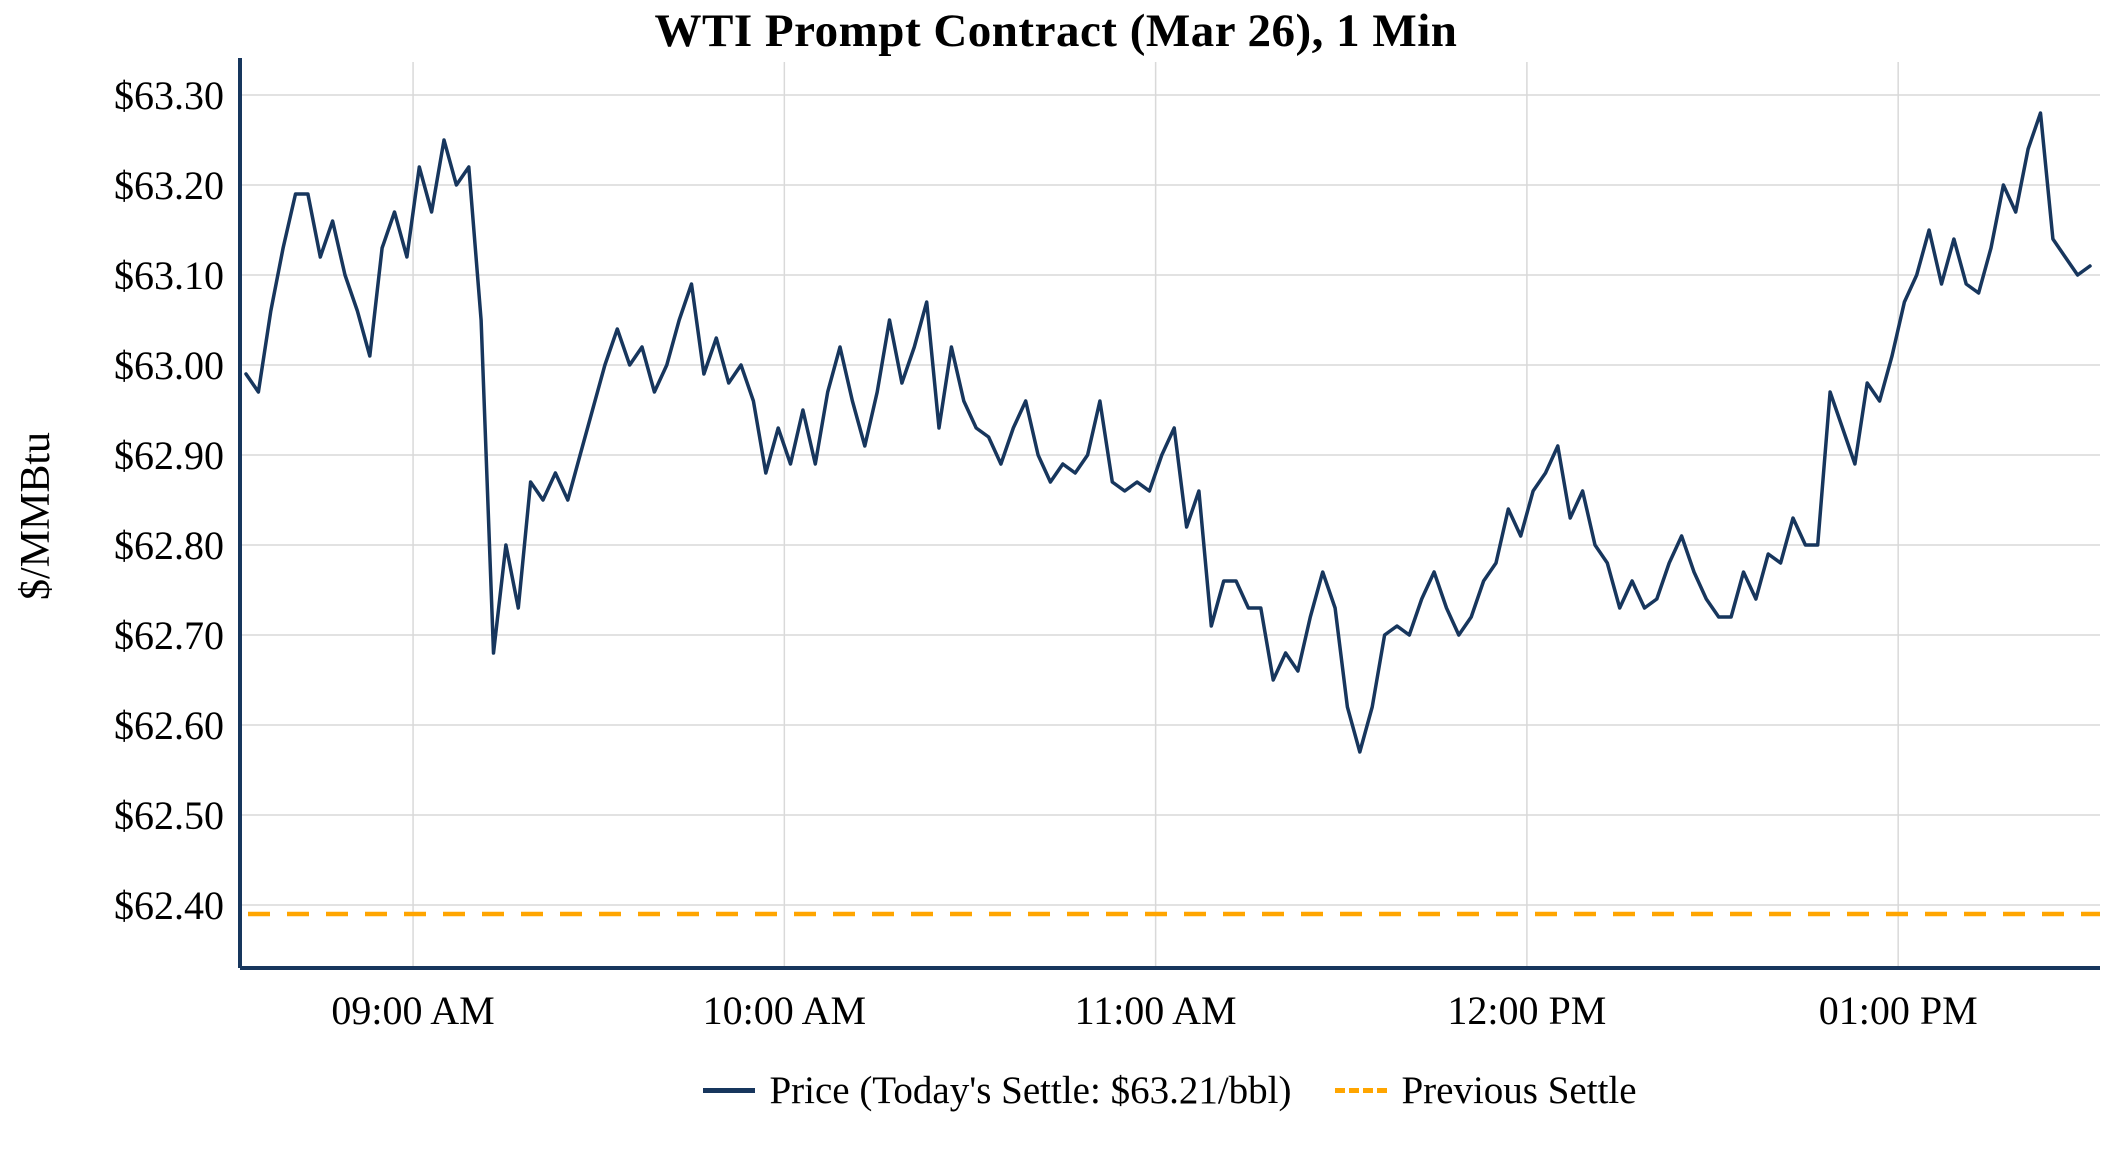 Image resolution: width=2112 pixels, height=1152 pixels. What do you see at coordinates (784, 1010) in the screenshot?
I see `x-tick-label: 10:00 AM` at bounding box center [784, 1010].